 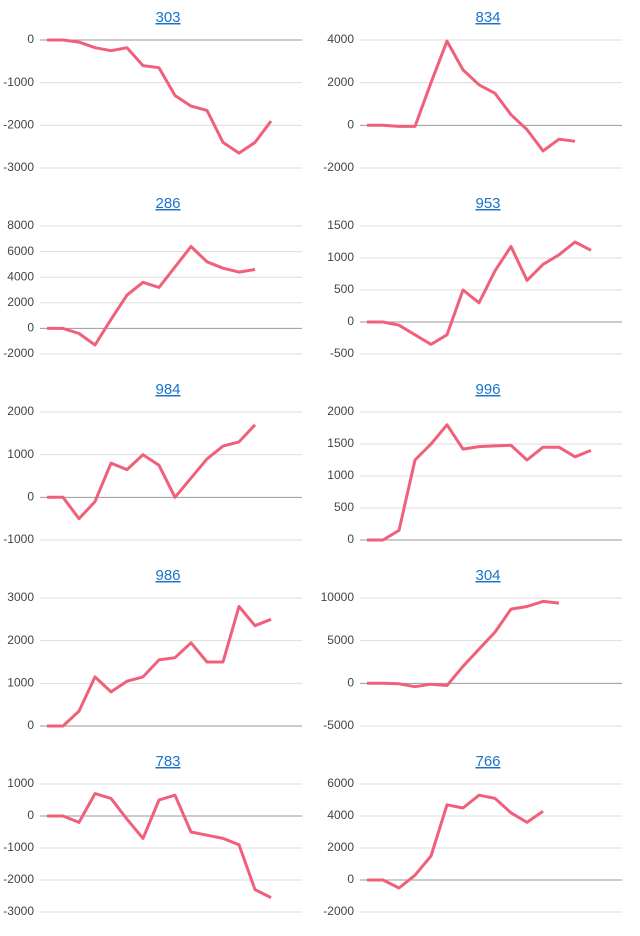 What do you see at coordinates (167, 203) in the screenshot?
I see `chart-title: 286` at bounding box center [167, 203].